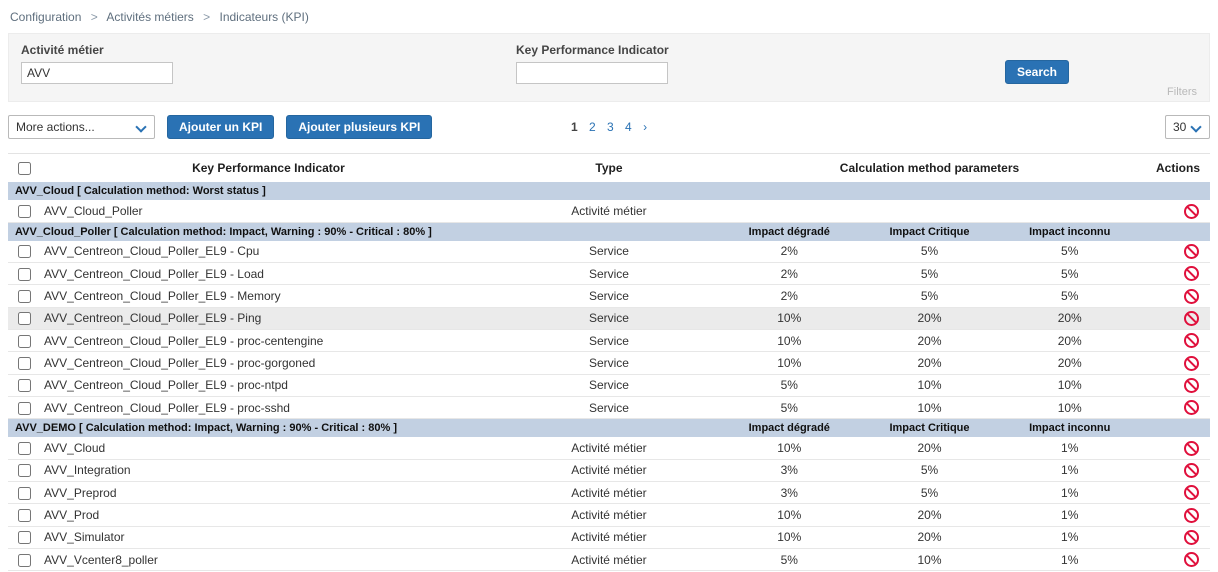 This screenshot has height=572, width=1218. What do you see at coordinates (268, 470) in the screenshot?
I see `kpi-name: AVV_Integration` at bounding box center [268, 470].